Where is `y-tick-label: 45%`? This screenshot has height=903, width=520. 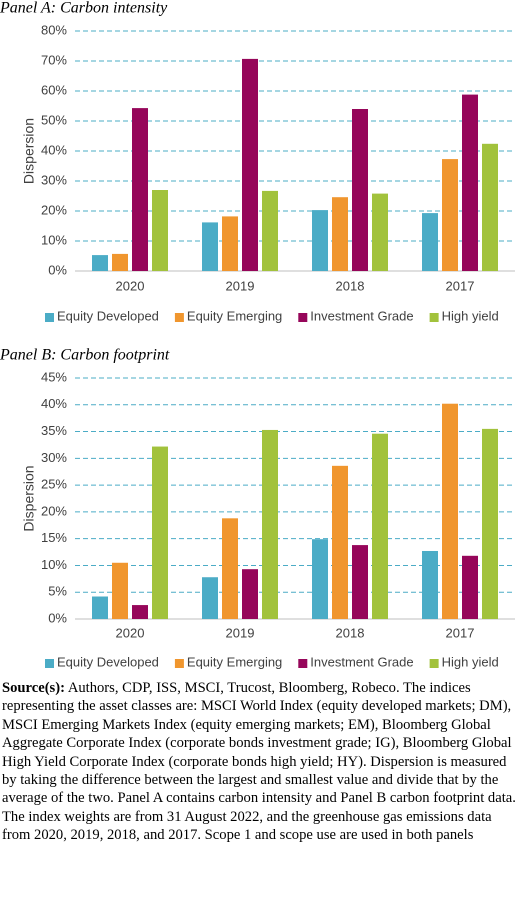
y-tick-label: 45% is located at coordinates (54, 376).